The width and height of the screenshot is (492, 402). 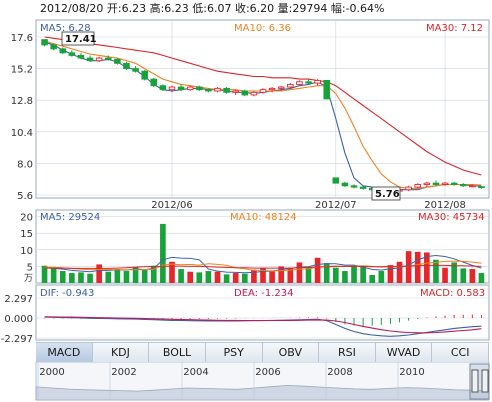 What do you see at coordinates (22, 117) in the screenshot?
I see `price-y-axis: 17.6 15.2 12.8 10.4 8.0 5.6` at bounding box center [22, 117].